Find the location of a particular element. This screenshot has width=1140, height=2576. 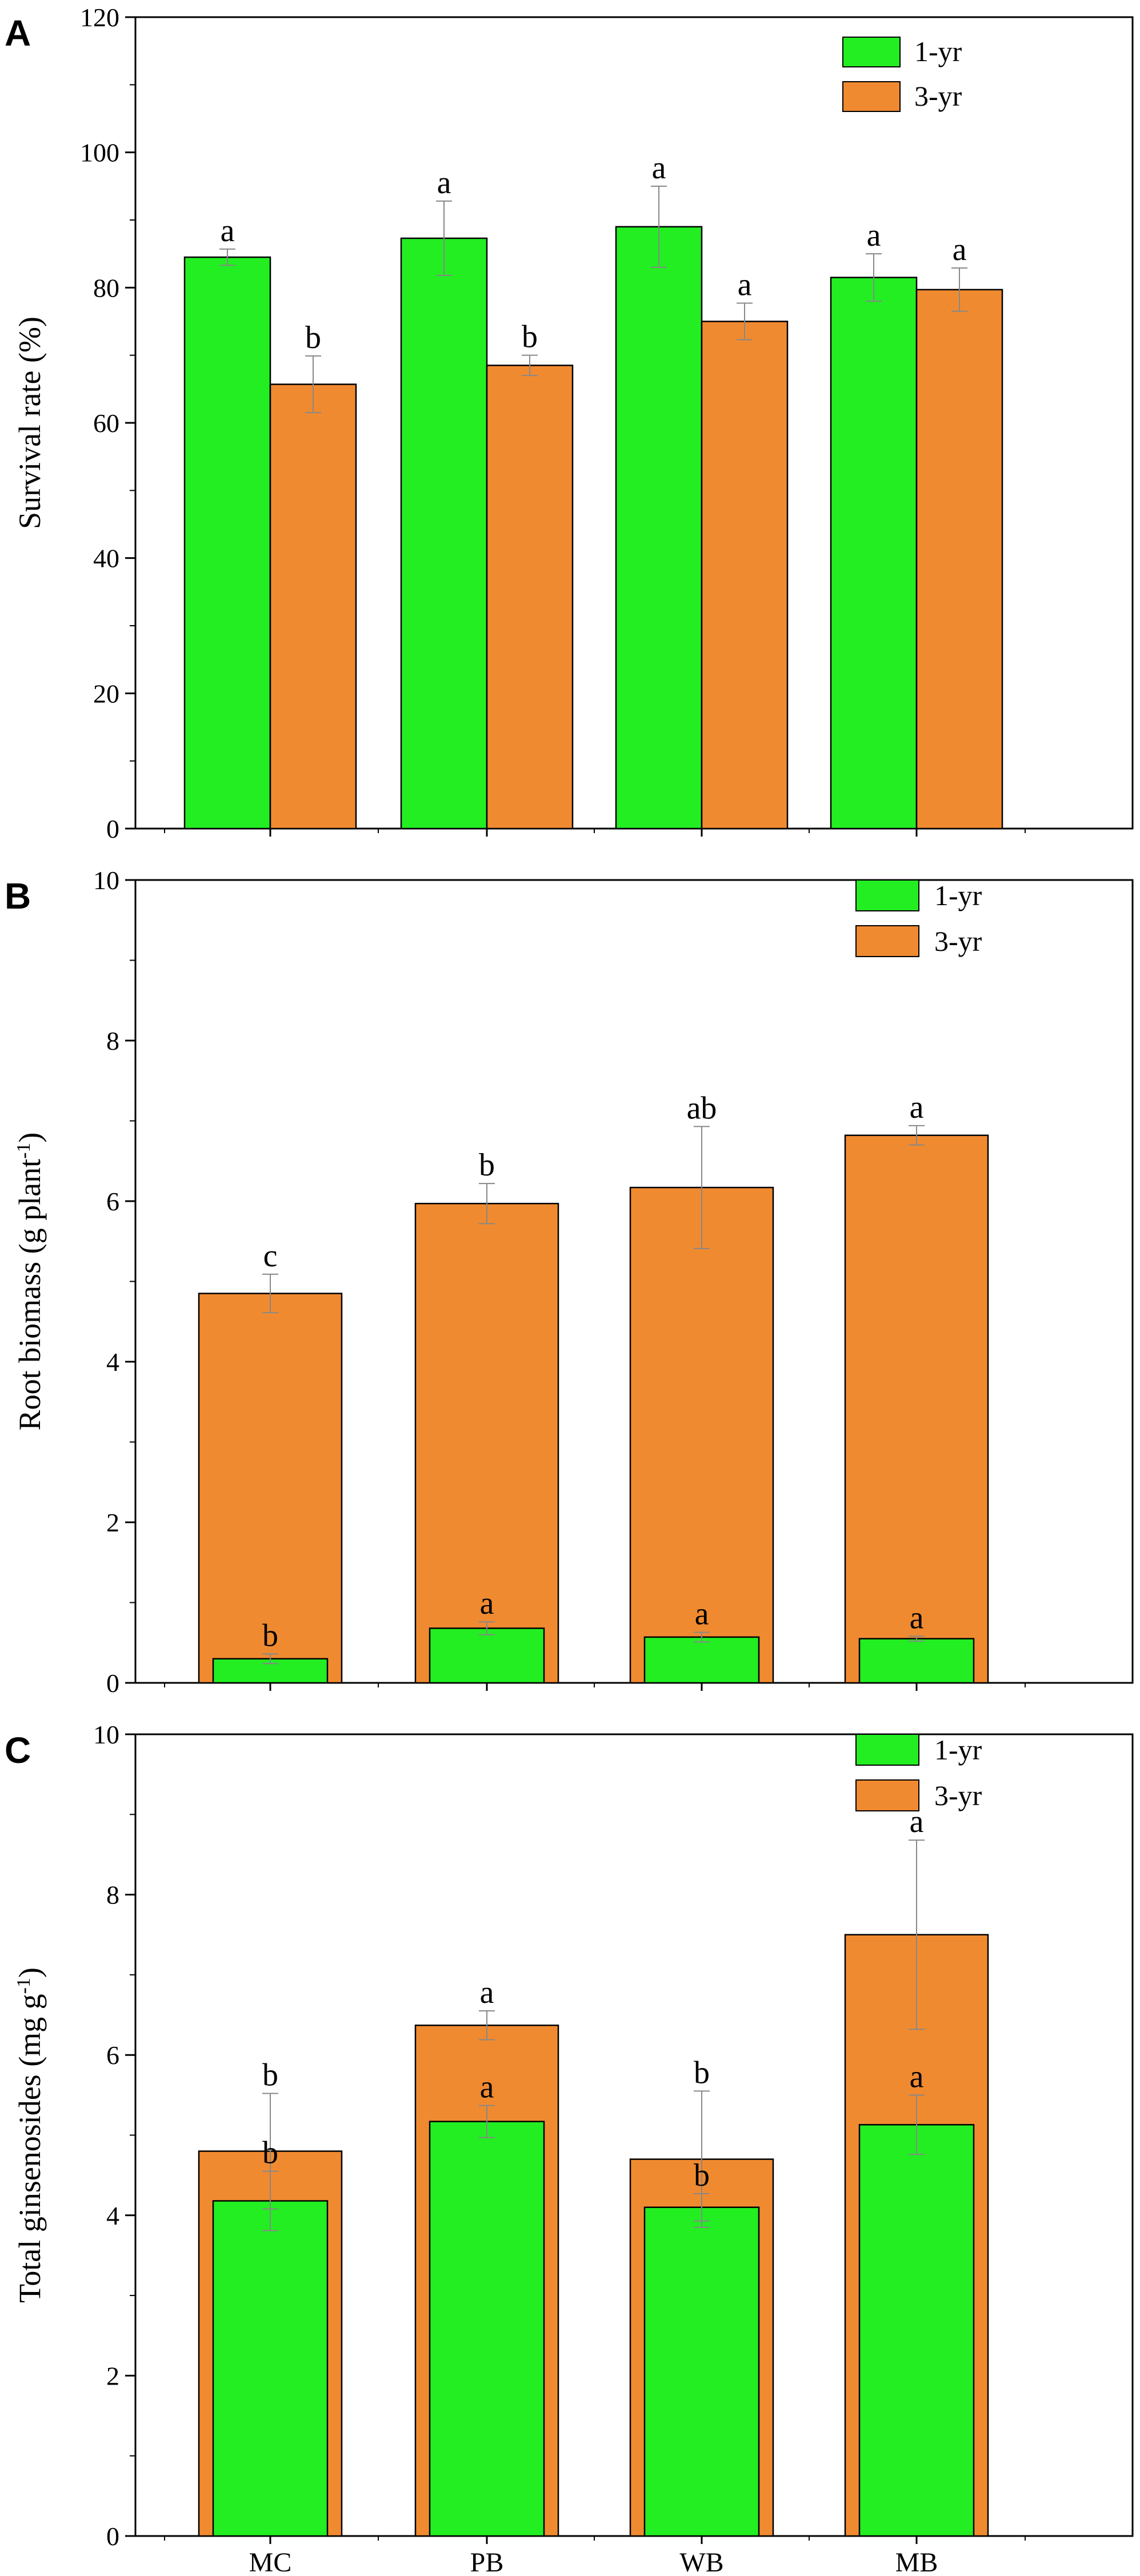

y-tick-label: 100 is located at coordinates (99, 152).